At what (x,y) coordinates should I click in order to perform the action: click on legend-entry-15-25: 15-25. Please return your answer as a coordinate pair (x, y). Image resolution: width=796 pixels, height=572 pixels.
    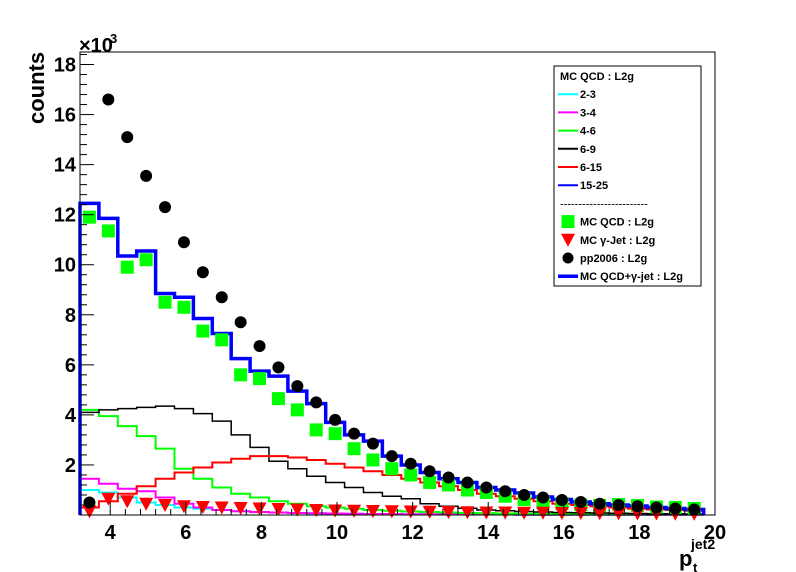
    Looking at the image, I should click on (583, 186).